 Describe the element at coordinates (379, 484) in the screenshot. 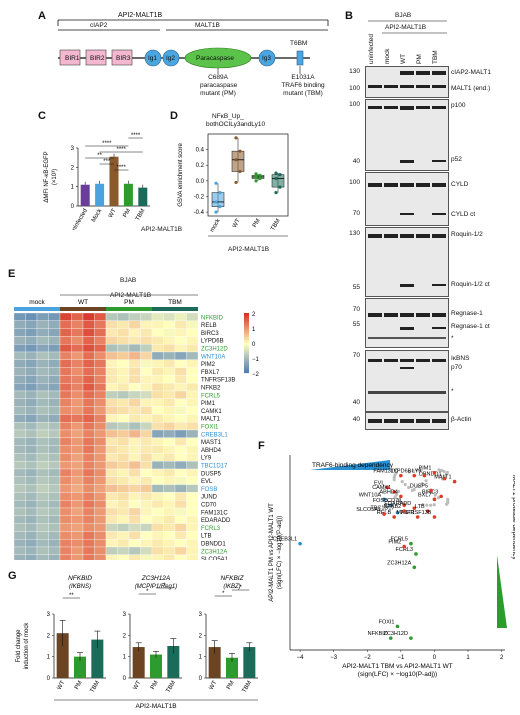

I see `gene-point-label: EVL` at that location.